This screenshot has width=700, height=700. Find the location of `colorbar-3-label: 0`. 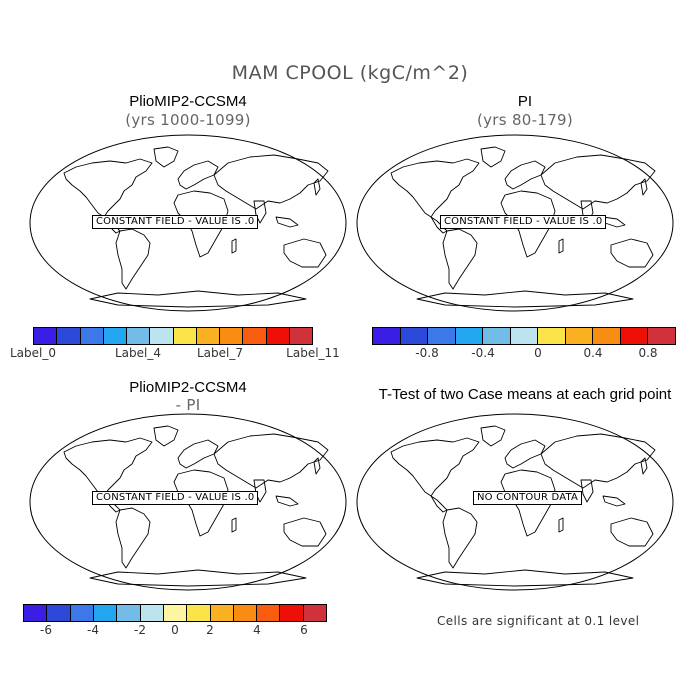

colorbar-3-label: 0 is located at coordinates (175, 630).